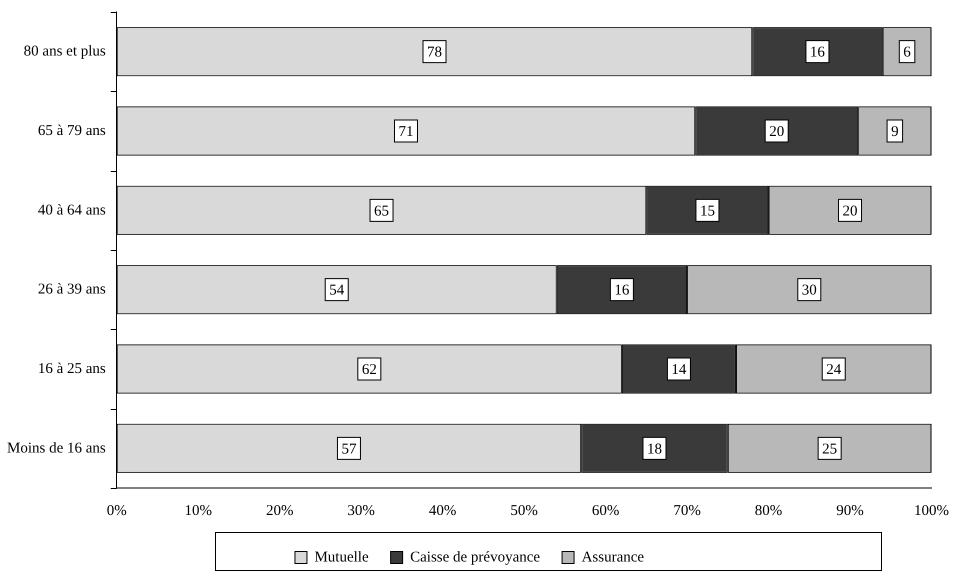 Image resolution: width=957 pixels, height=581 pixels. I want to click on x-tick-label: 0%, so click(116, 510).